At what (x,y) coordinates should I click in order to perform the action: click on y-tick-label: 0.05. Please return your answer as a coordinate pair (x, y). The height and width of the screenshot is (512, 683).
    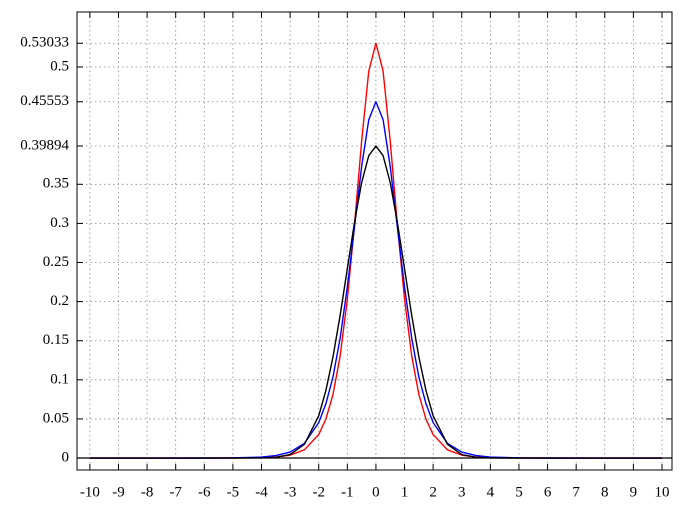
    Looking at the image, I should click on (56, 418).